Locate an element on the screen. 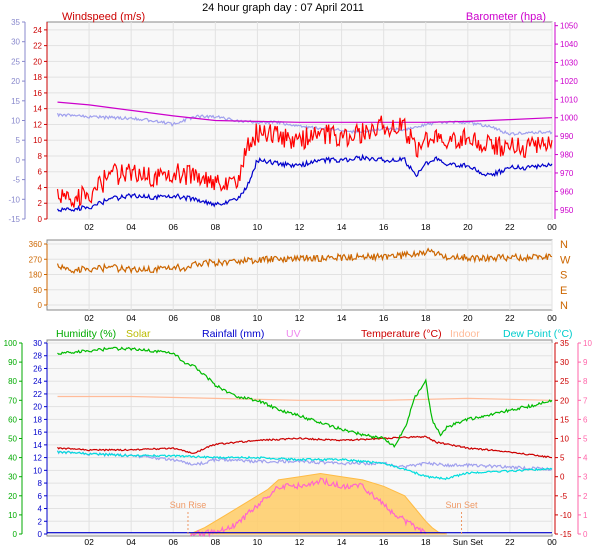 This screenshot has width=600, height=555. uv-axis-tick-label: 0 is located at coordinates (585, 534).